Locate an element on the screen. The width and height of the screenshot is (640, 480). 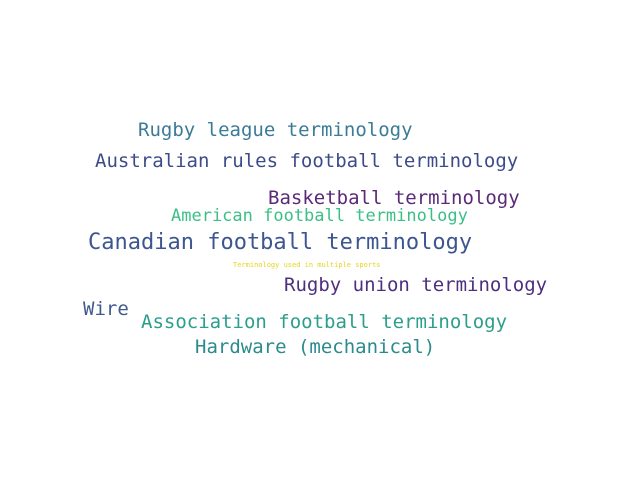
word-basketball: Basketball terminology is located at coordinates (394, 198).